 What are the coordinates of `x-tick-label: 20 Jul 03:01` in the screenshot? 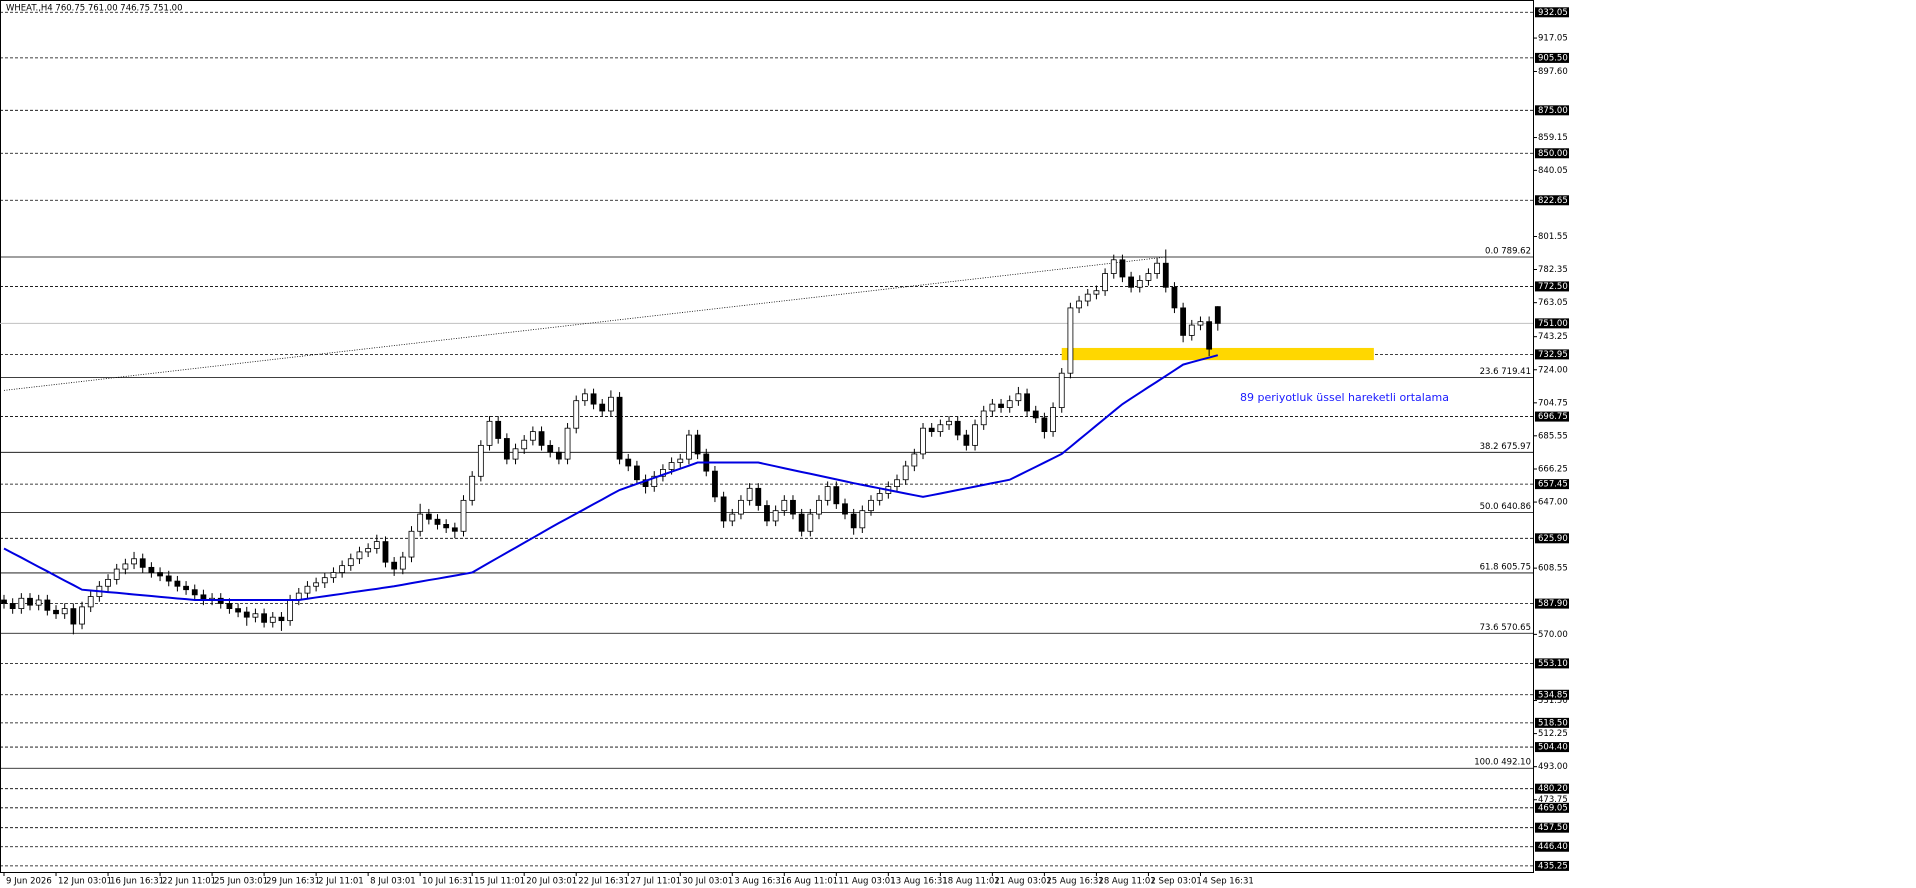 It's located at (551, 882).